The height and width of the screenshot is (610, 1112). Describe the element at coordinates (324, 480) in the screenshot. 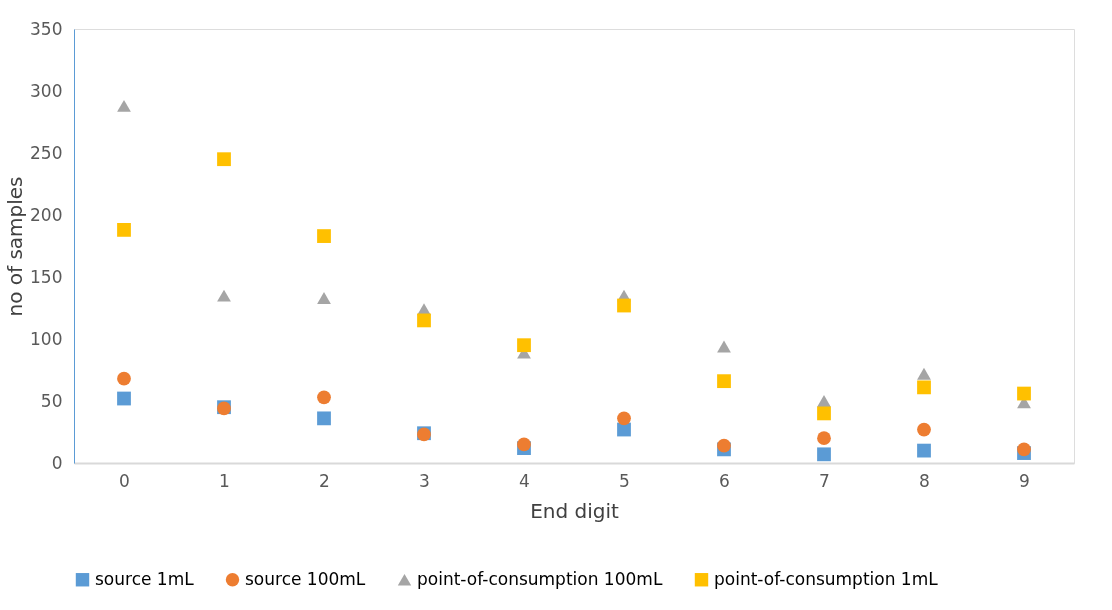

I see `x-tick-label: 2` at that location.